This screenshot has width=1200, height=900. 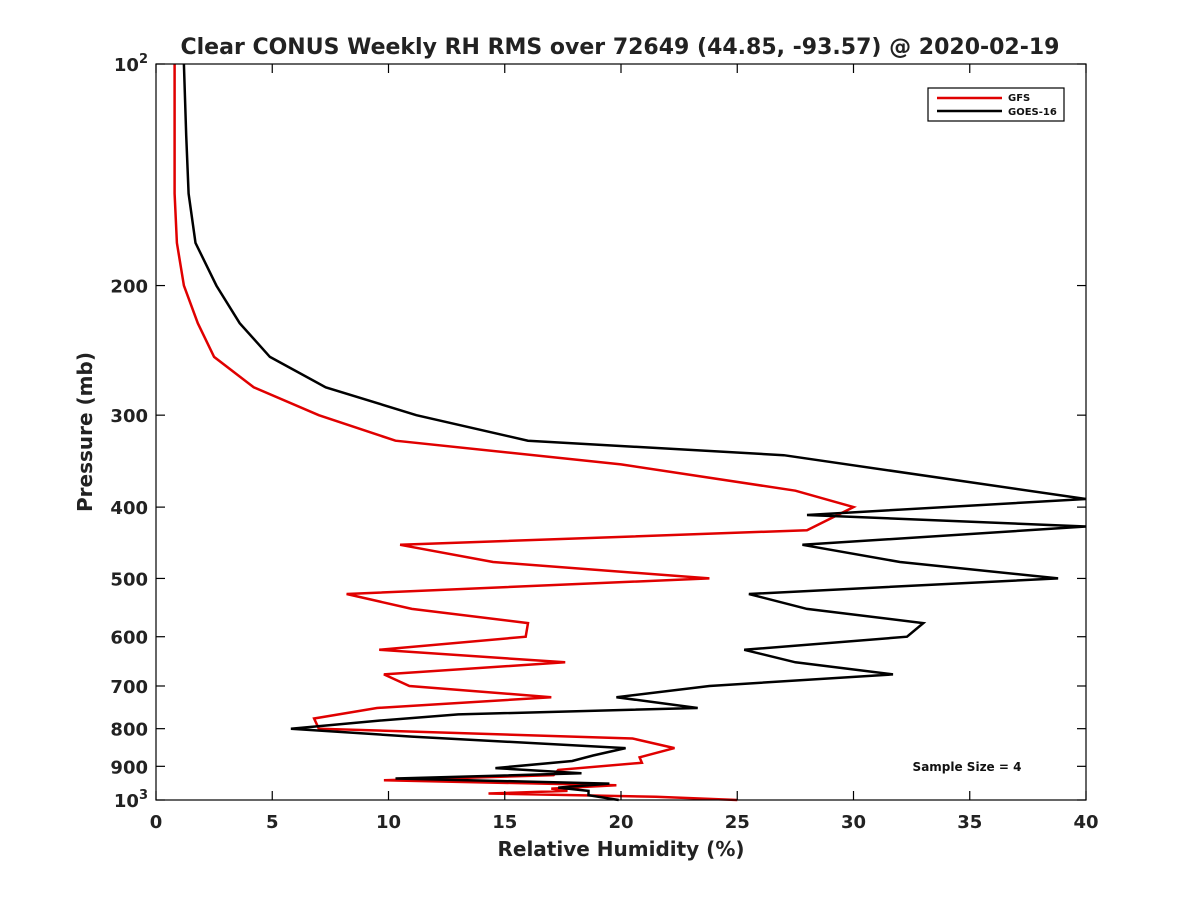 What do you see at coordinates (620, 822) in the screenshot?
I see `x-tick-label: 20` at bounding box center [620, 822].